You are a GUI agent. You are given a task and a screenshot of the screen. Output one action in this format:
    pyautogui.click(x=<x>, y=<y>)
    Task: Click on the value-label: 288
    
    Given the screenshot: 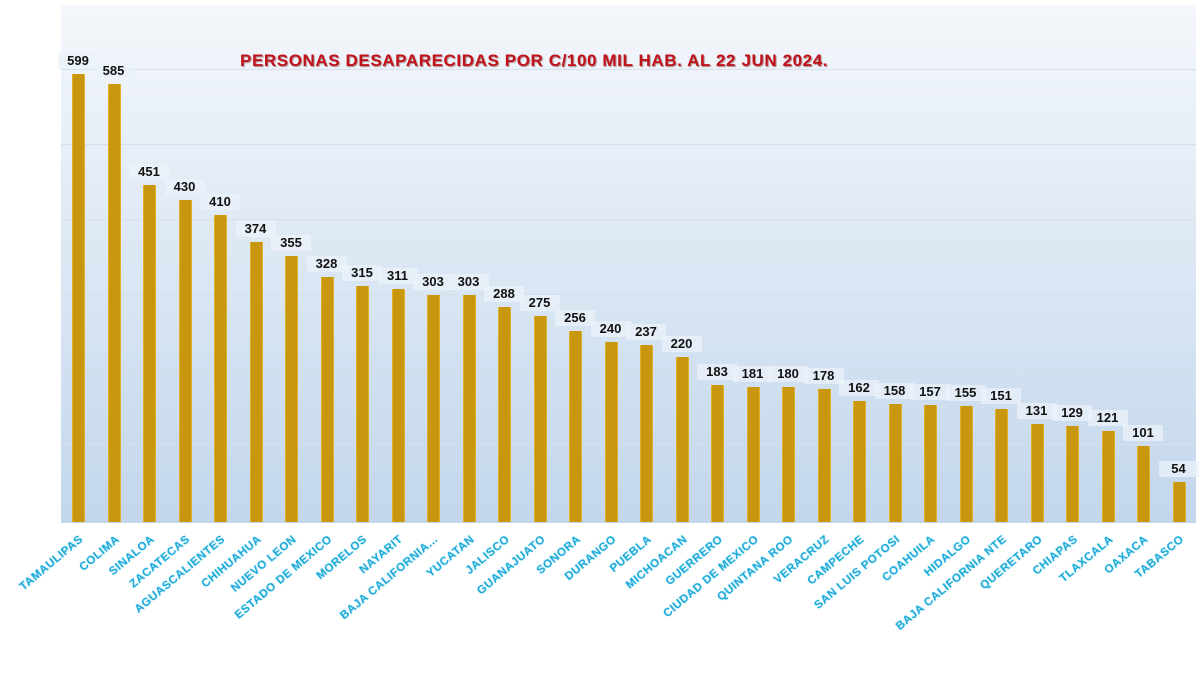 What is the action you would take?
    pyautogui.click(x=504, y=293)
    